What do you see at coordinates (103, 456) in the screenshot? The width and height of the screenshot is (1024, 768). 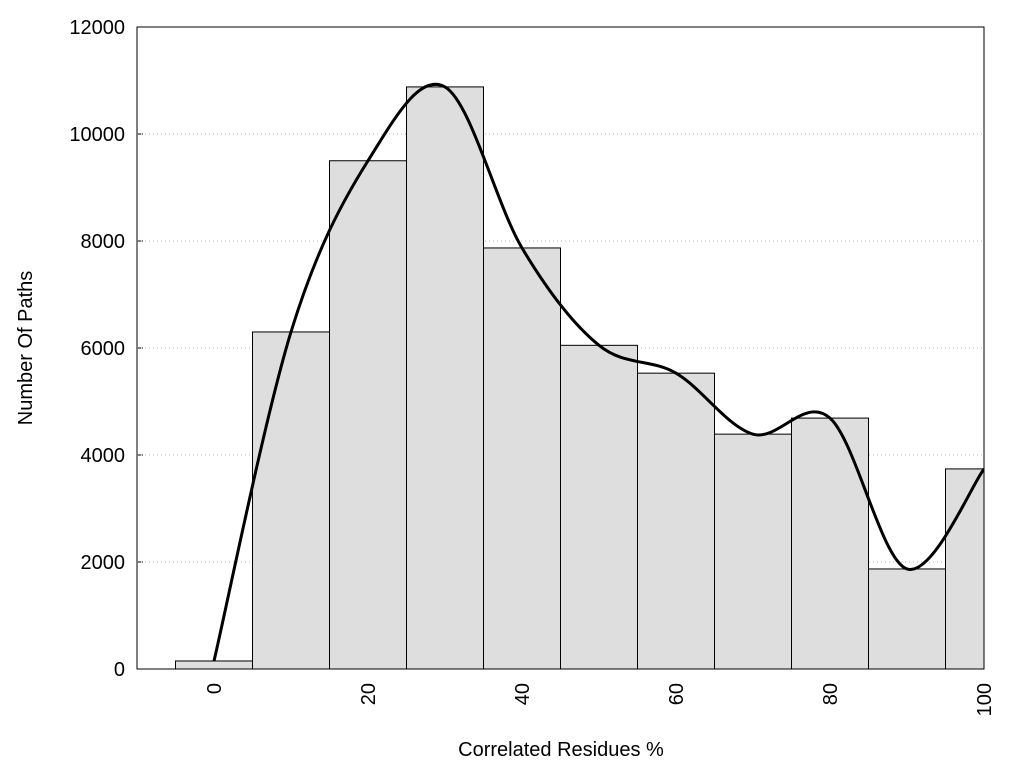 I see `y-tick-label: 4000` at bounding box center [103, 456].